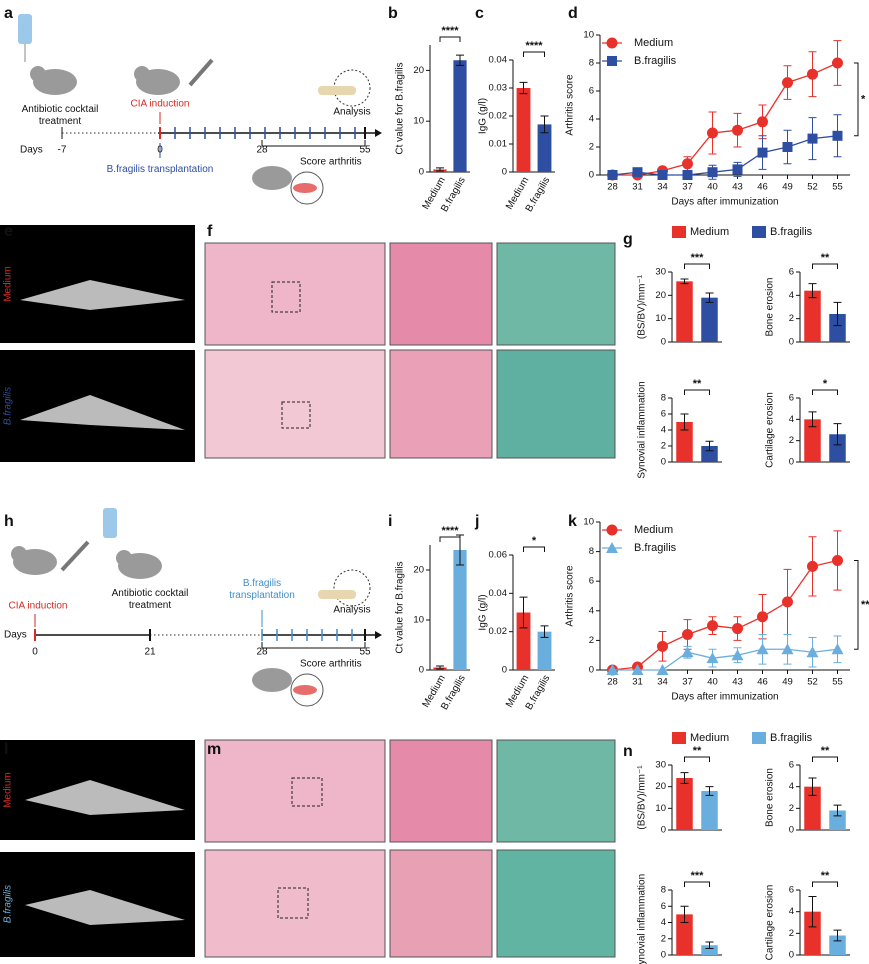  I want to click on y-axis-label: (BS/BV)/mm⁻¹, so click(642, 797).